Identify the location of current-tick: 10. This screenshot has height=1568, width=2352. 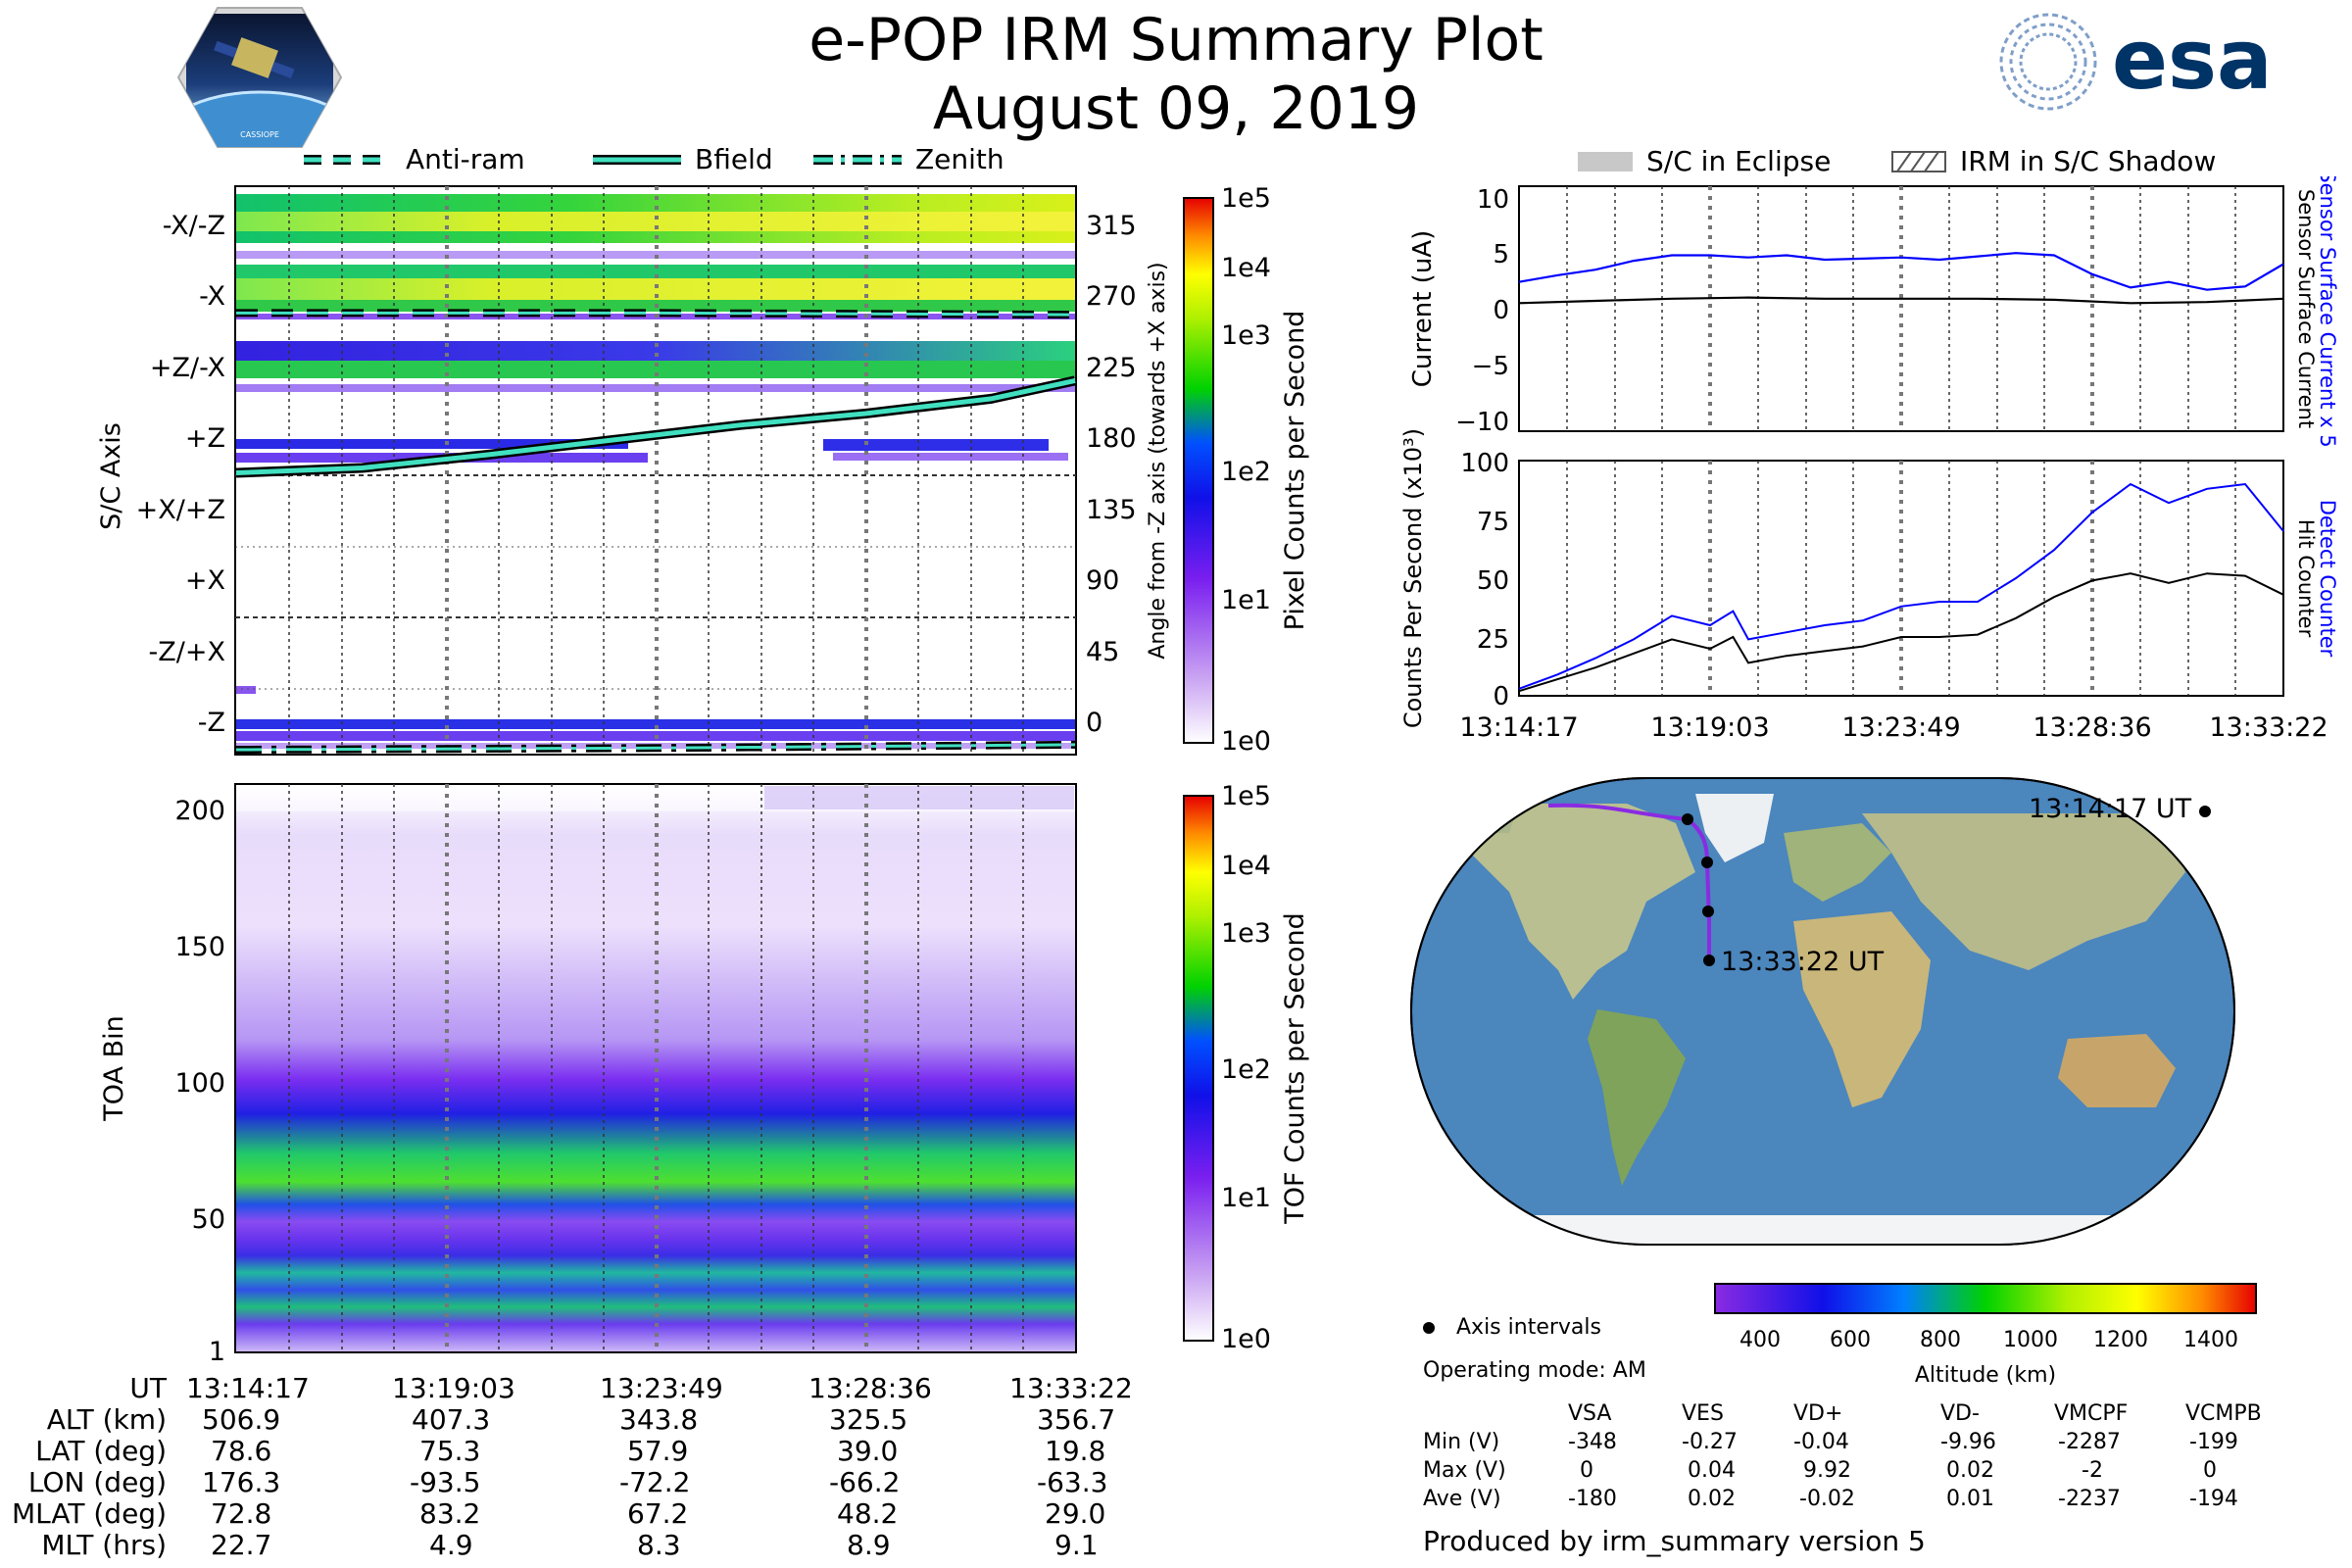
(1493, 200).